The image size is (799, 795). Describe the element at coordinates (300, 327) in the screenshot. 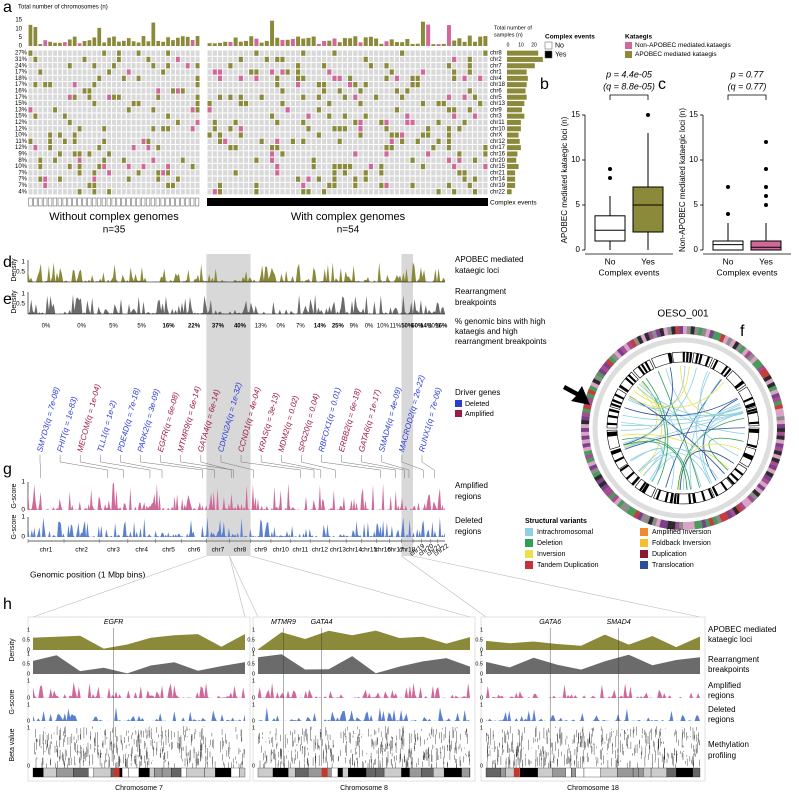

I see `percent-label: 7%` at that location.